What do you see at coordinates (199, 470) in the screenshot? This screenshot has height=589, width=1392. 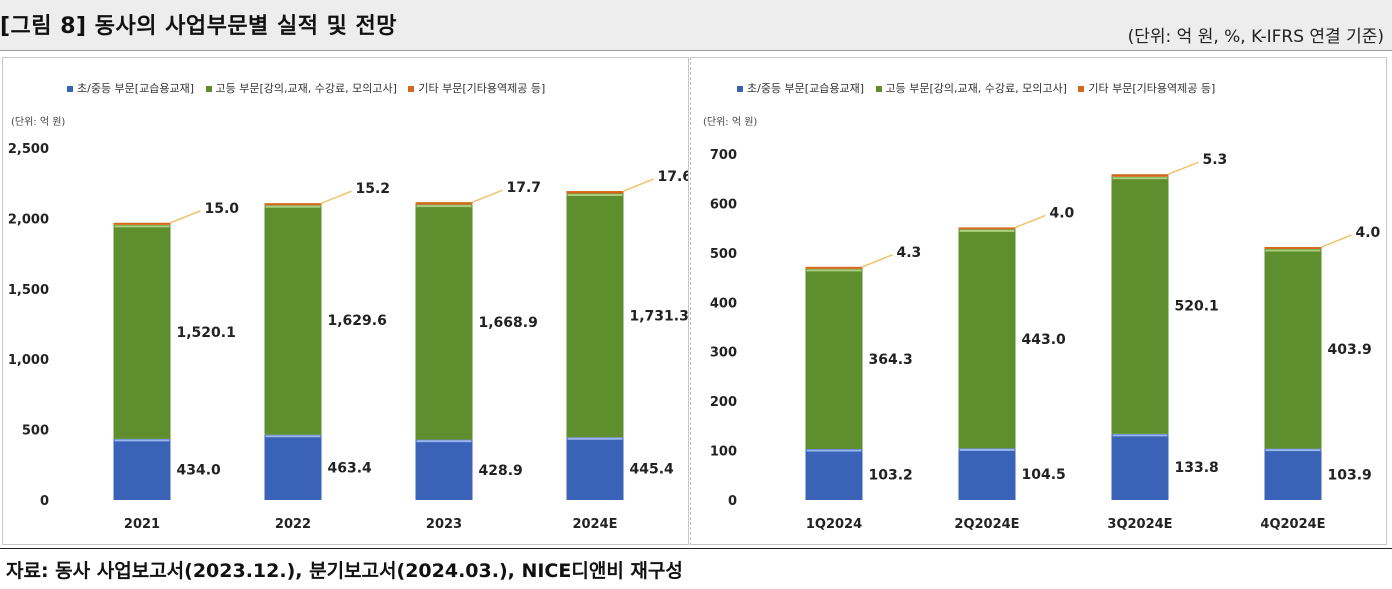 I see `data-label-middle: 434.0` at bounding box center [199, 470].